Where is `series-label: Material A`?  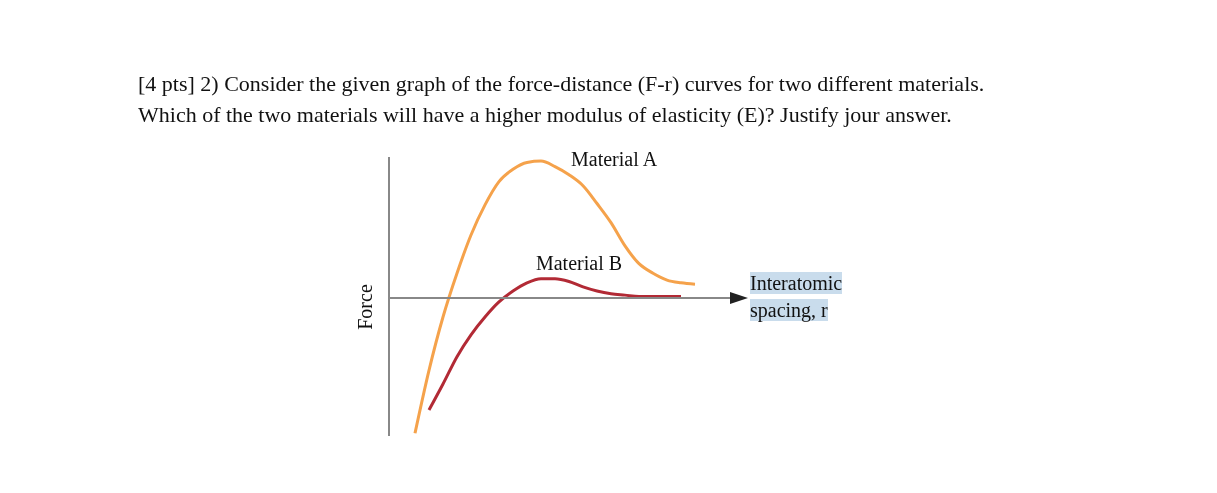
series-label: Material A is located at coordinates (614, 158).